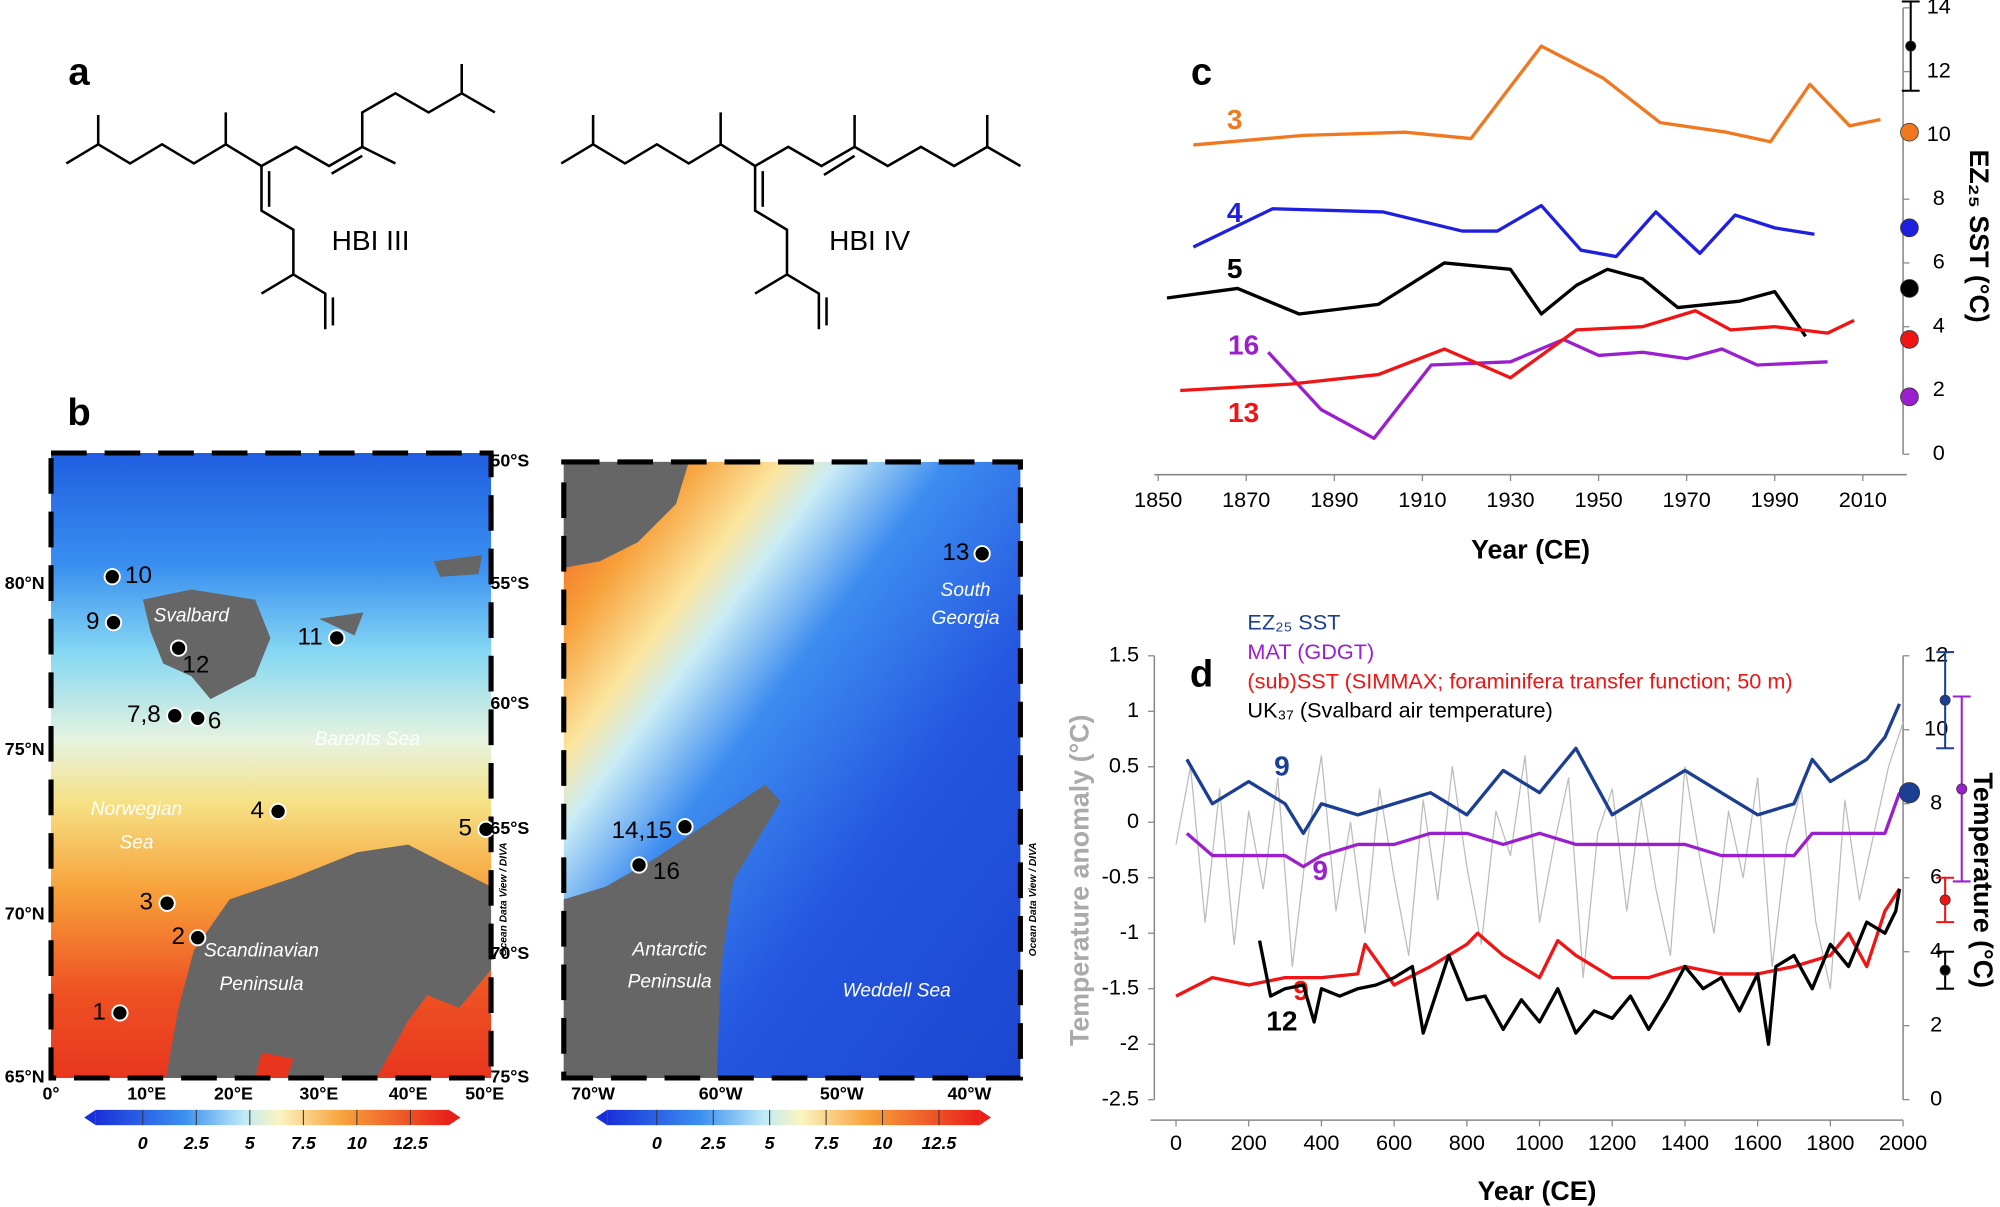 The width and height of the screenshot is (2000, 1207). Describe the element at coordinates (1301, 990) in the screenshot. I see `series-label: 9` at that location.